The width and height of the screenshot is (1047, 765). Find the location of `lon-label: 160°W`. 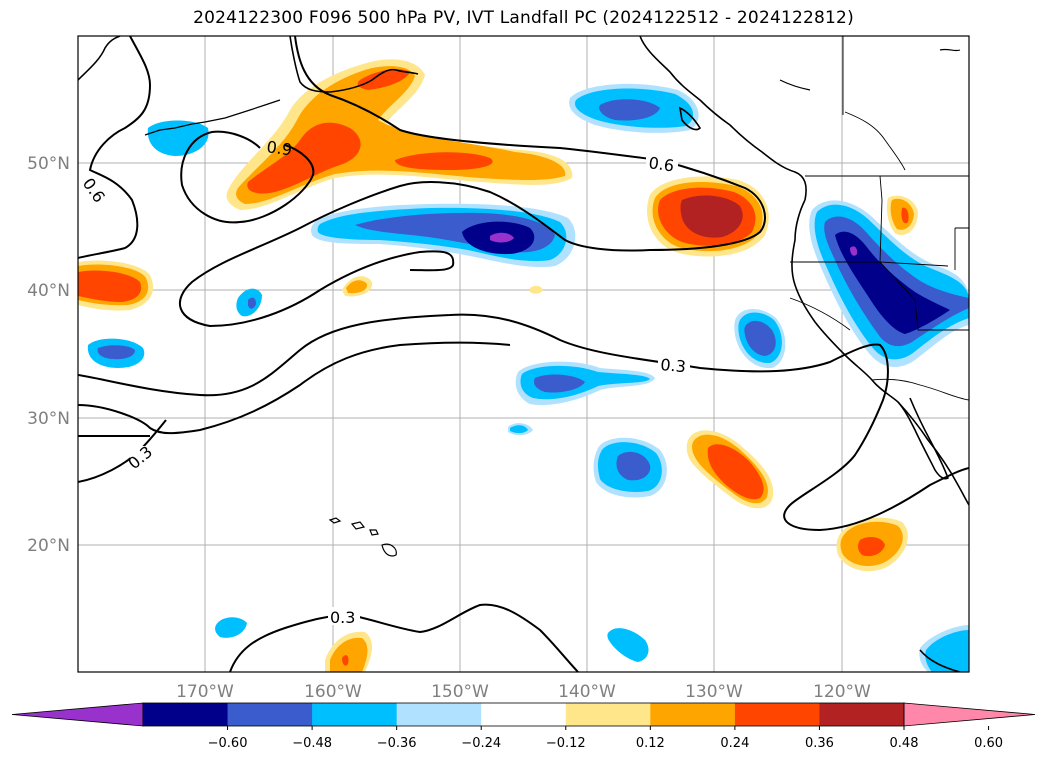

lon-label: 160°W is located at coordinates (333, 692).